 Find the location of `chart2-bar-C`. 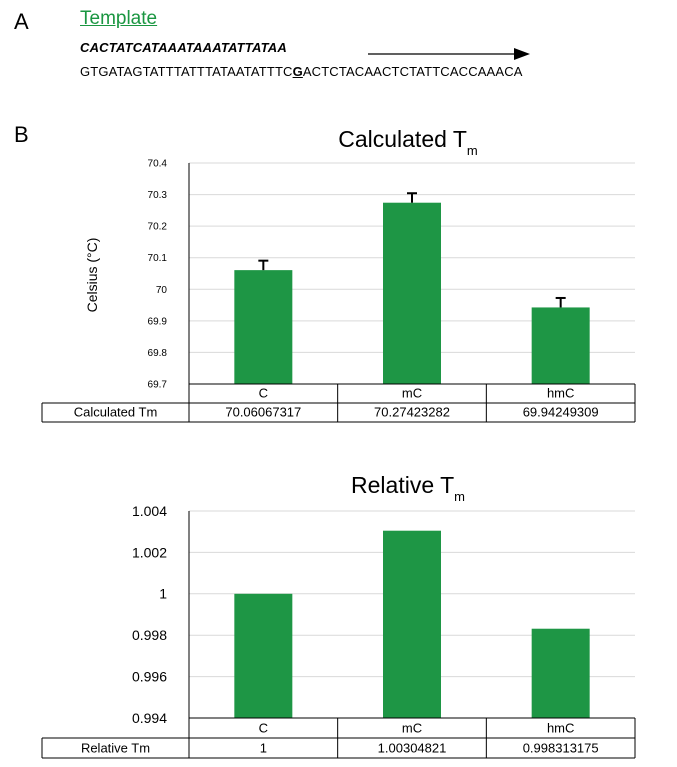

chart2-bar-C is located at coordinates (263, 655).